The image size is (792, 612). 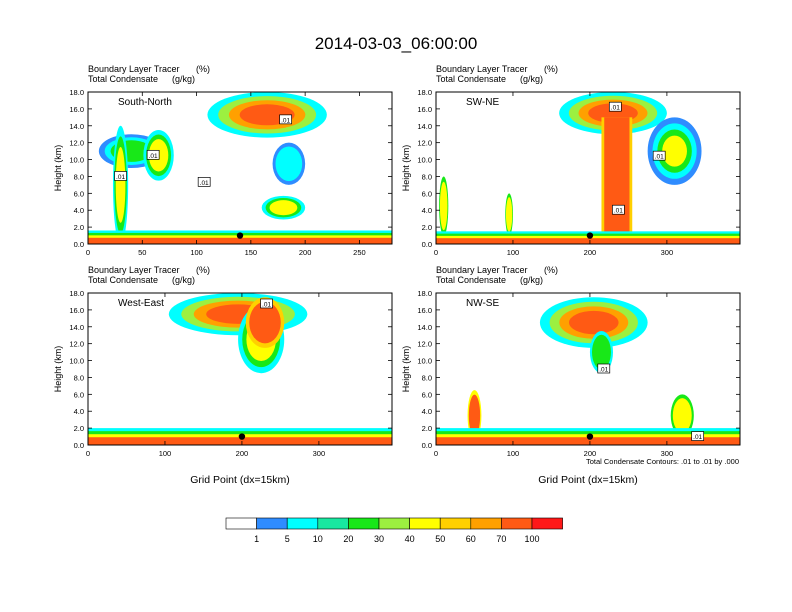 I want to click on colorbar-label: 60, so click(x=471, y=539).